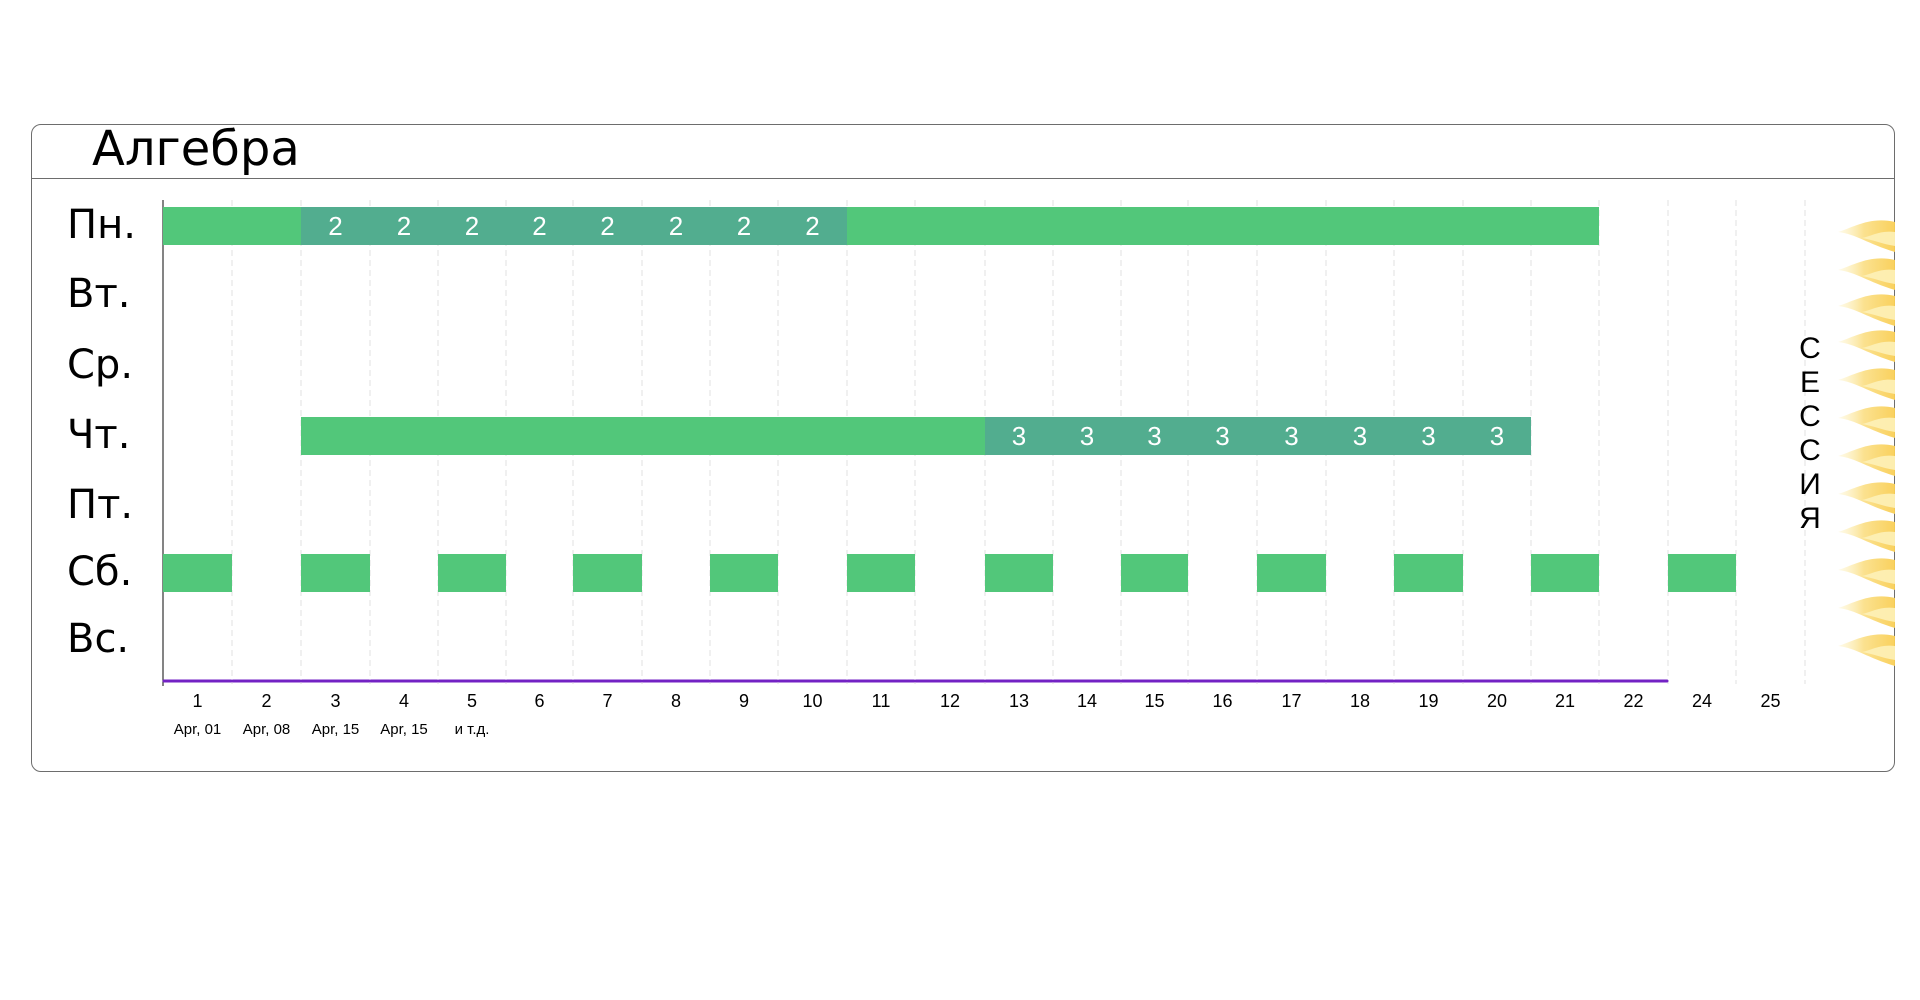  I want to click on day-label: Вт., so click(98, 294).